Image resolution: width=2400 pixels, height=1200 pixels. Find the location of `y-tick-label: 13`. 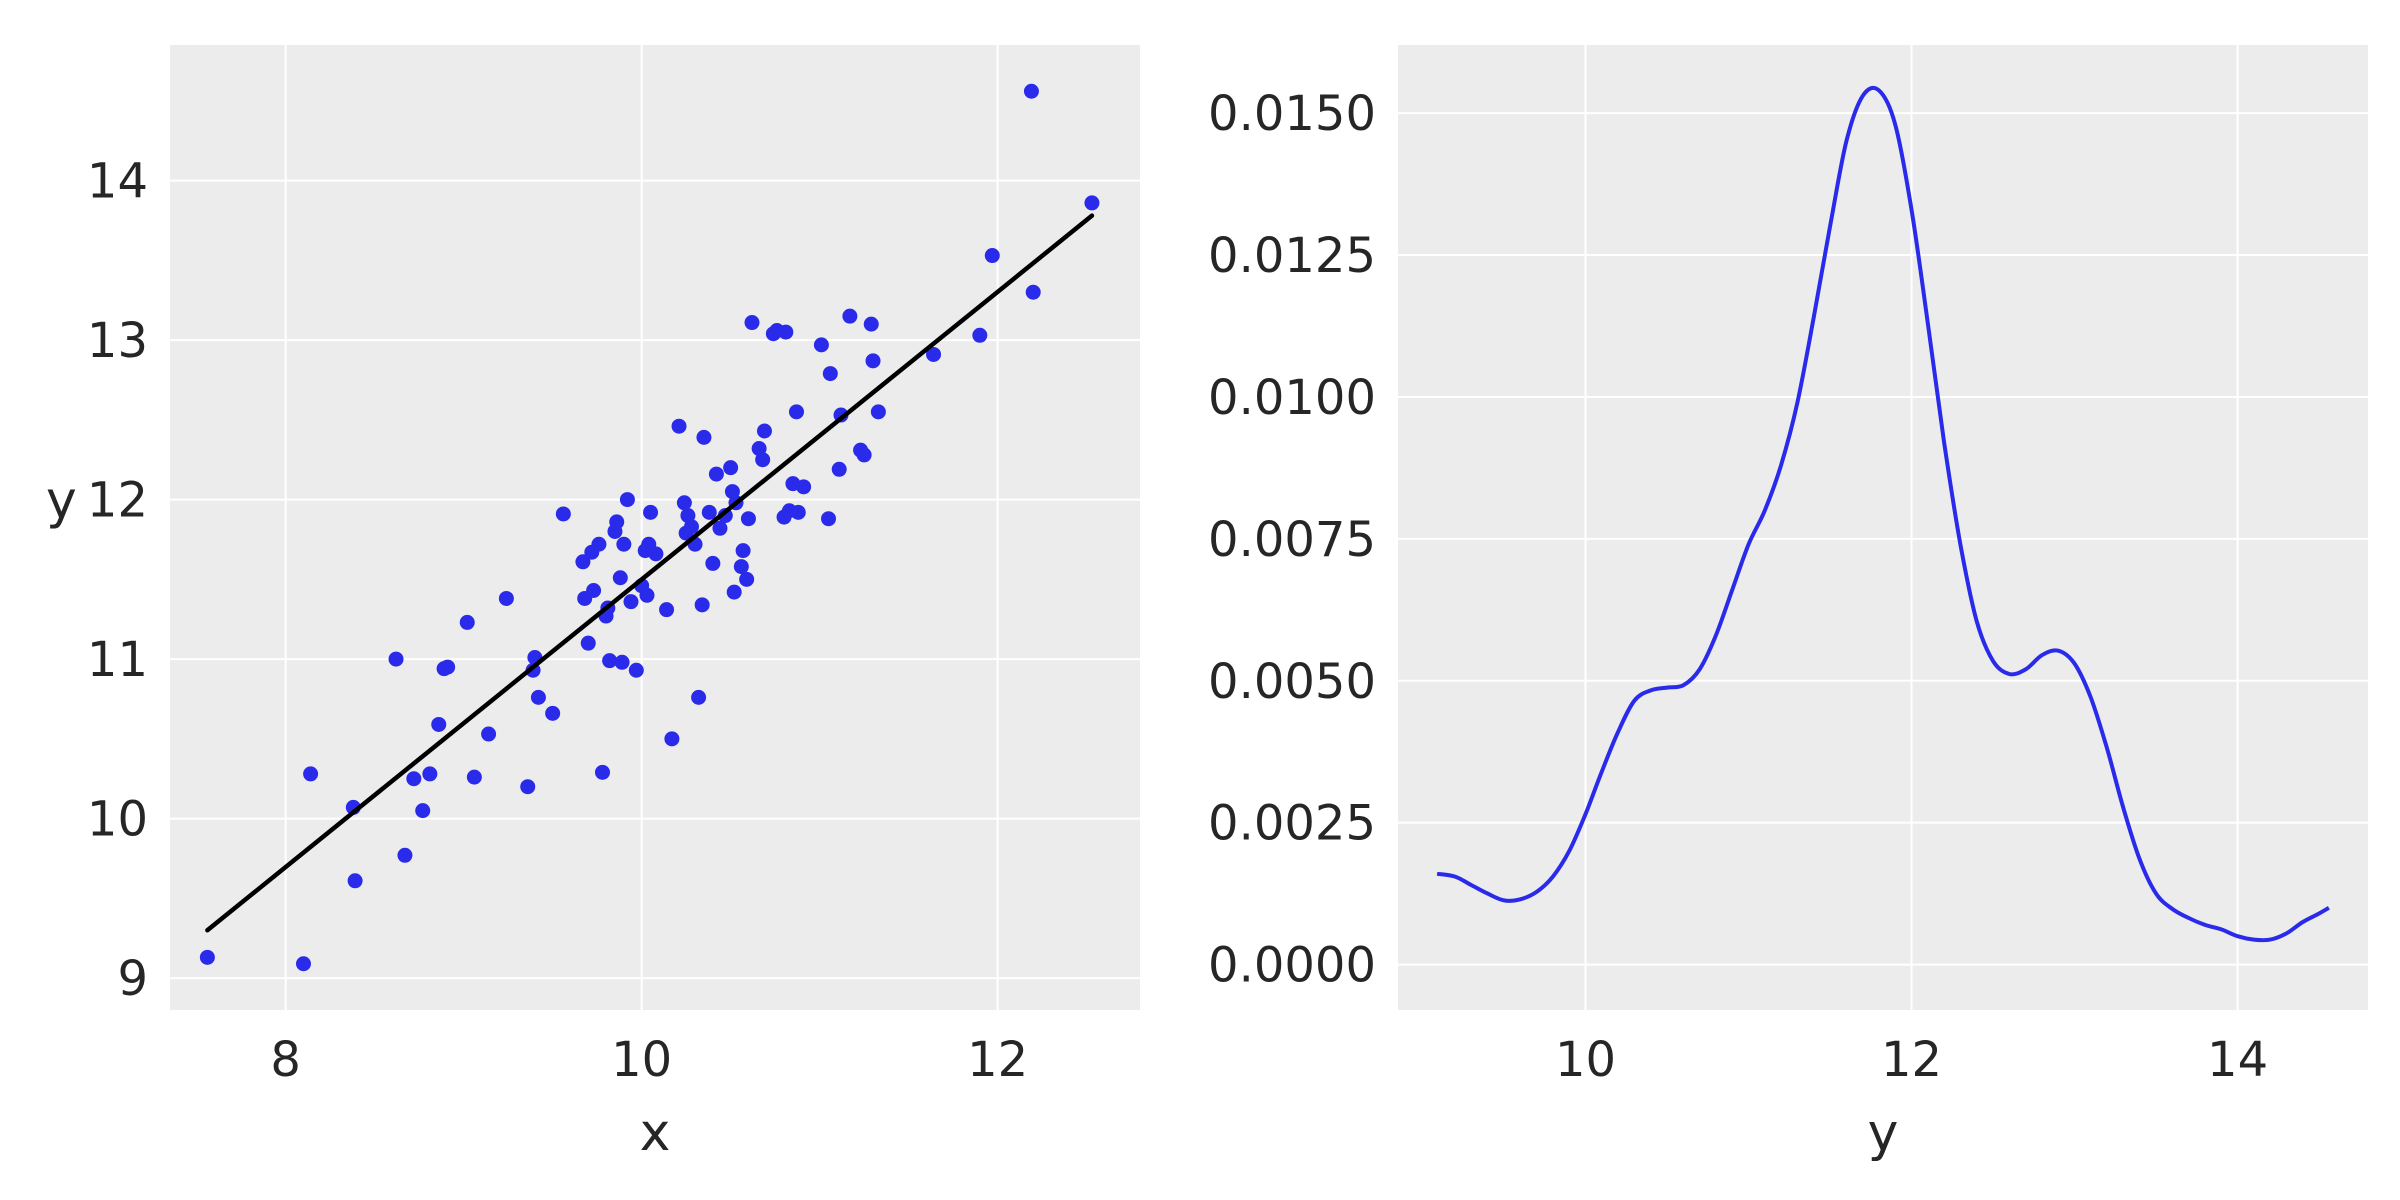

y-tick-label: 13 is located at coordinates (117, 341).